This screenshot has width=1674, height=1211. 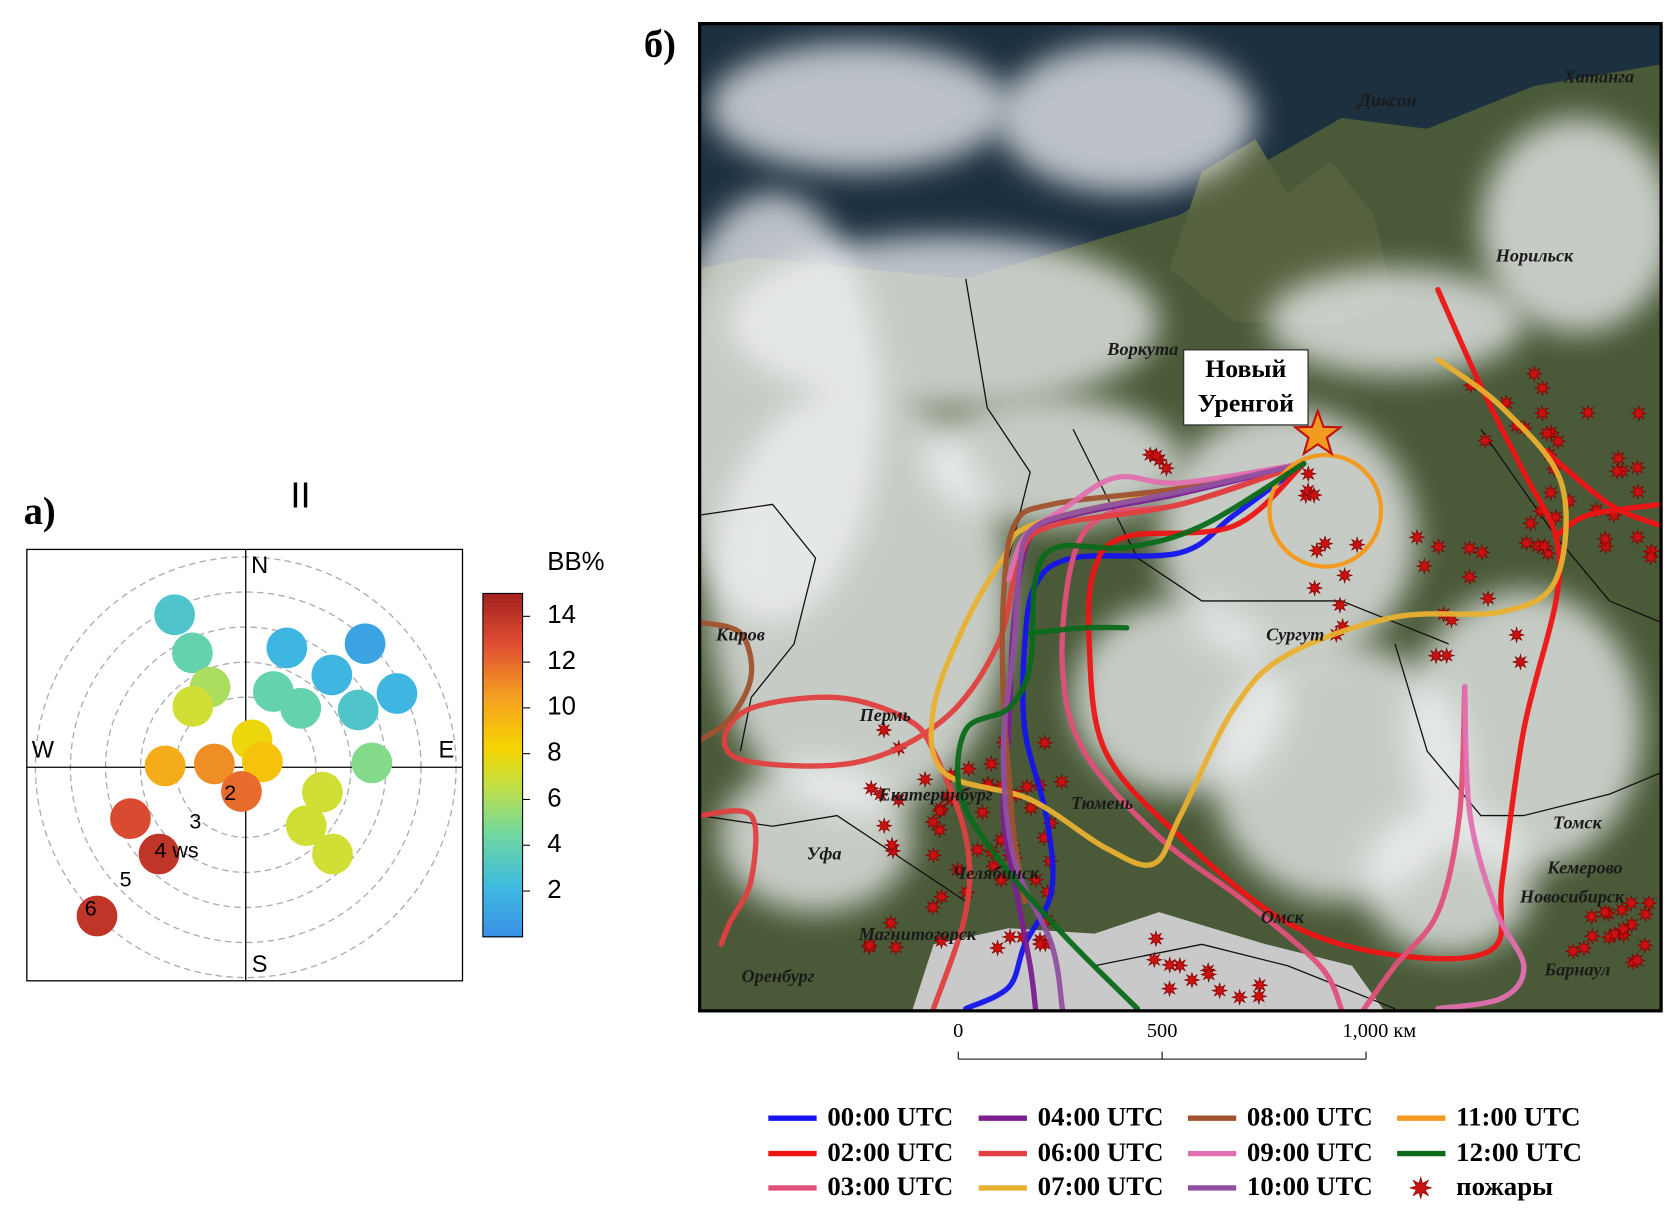 I want to click on legend-label: 04:00 UTC, so click(x=1101, y=1116).